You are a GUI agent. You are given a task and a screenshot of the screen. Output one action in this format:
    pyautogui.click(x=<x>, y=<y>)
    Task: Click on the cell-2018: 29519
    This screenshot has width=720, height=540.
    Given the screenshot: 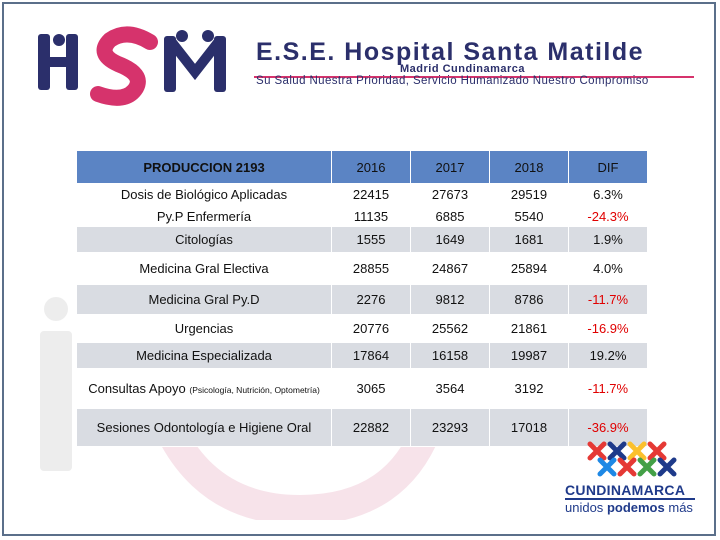 What is the action you would take?
    pyautogui.click(x=529, y=194)
    